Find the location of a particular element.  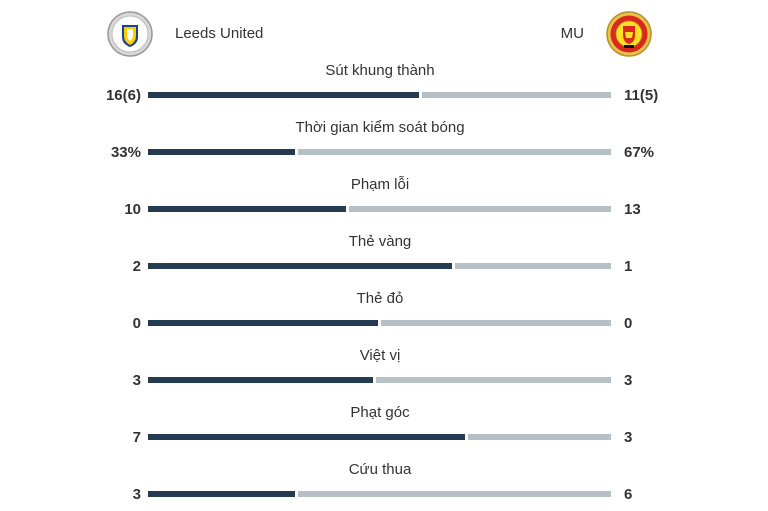

away-stat-value: 6 is located at coordinates (628, 494).